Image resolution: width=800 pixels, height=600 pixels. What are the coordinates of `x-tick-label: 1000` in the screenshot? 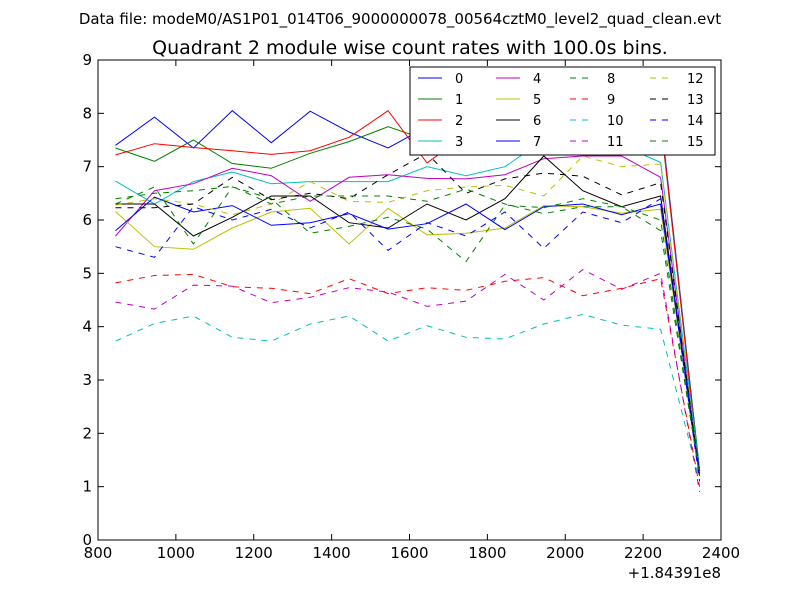 It's located at (176, 553).